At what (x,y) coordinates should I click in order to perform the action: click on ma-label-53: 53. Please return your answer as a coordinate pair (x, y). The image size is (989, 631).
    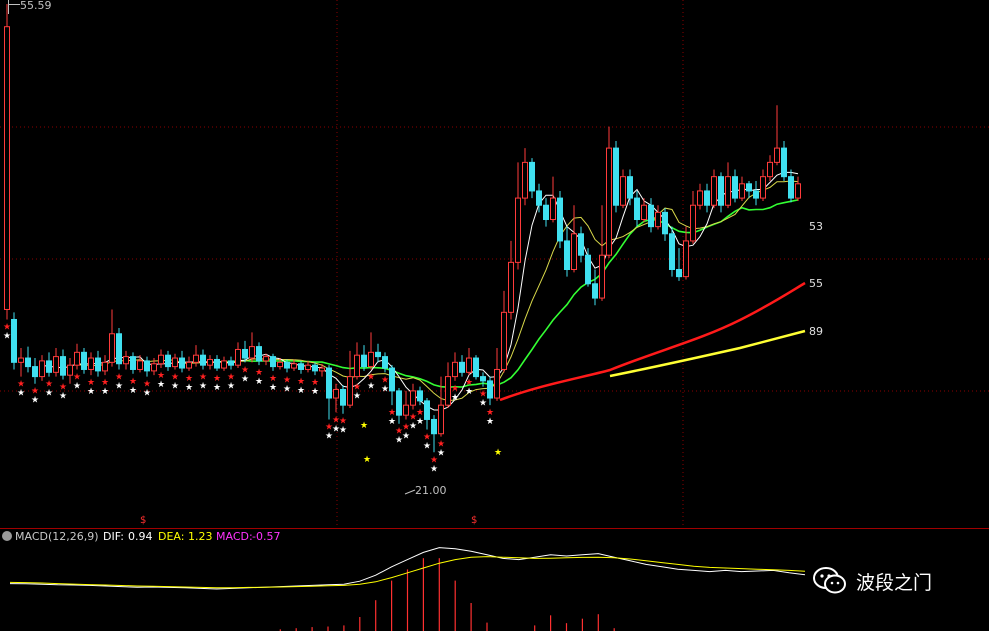
    Looking at the image, I should click on (816, 226).